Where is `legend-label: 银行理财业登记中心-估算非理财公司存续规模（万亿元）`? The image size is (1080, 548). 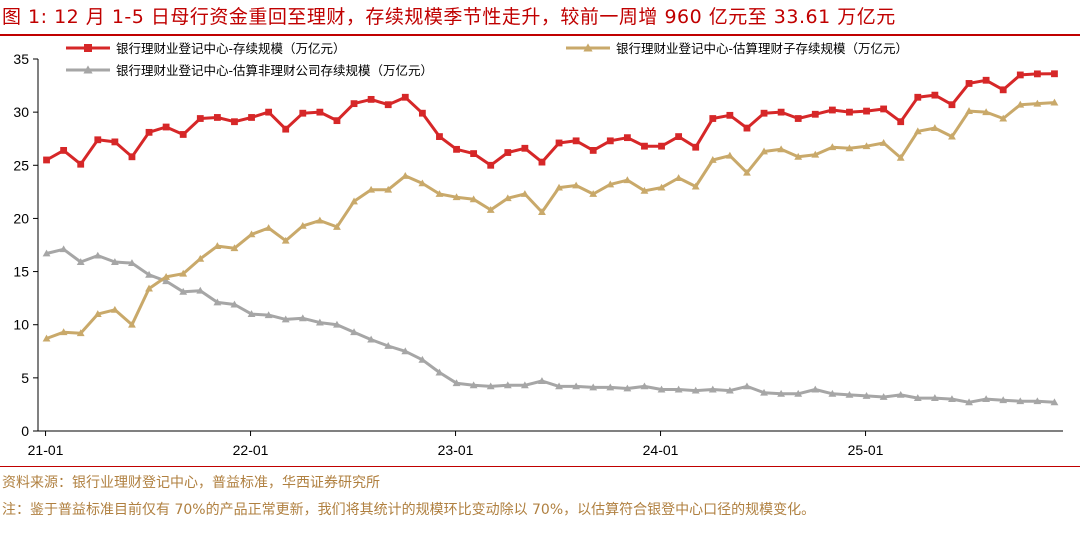 legend-label: 银行理财业登记中心-估算非理财公司存续规模（万亿元） is located at coordinates (274, 70).